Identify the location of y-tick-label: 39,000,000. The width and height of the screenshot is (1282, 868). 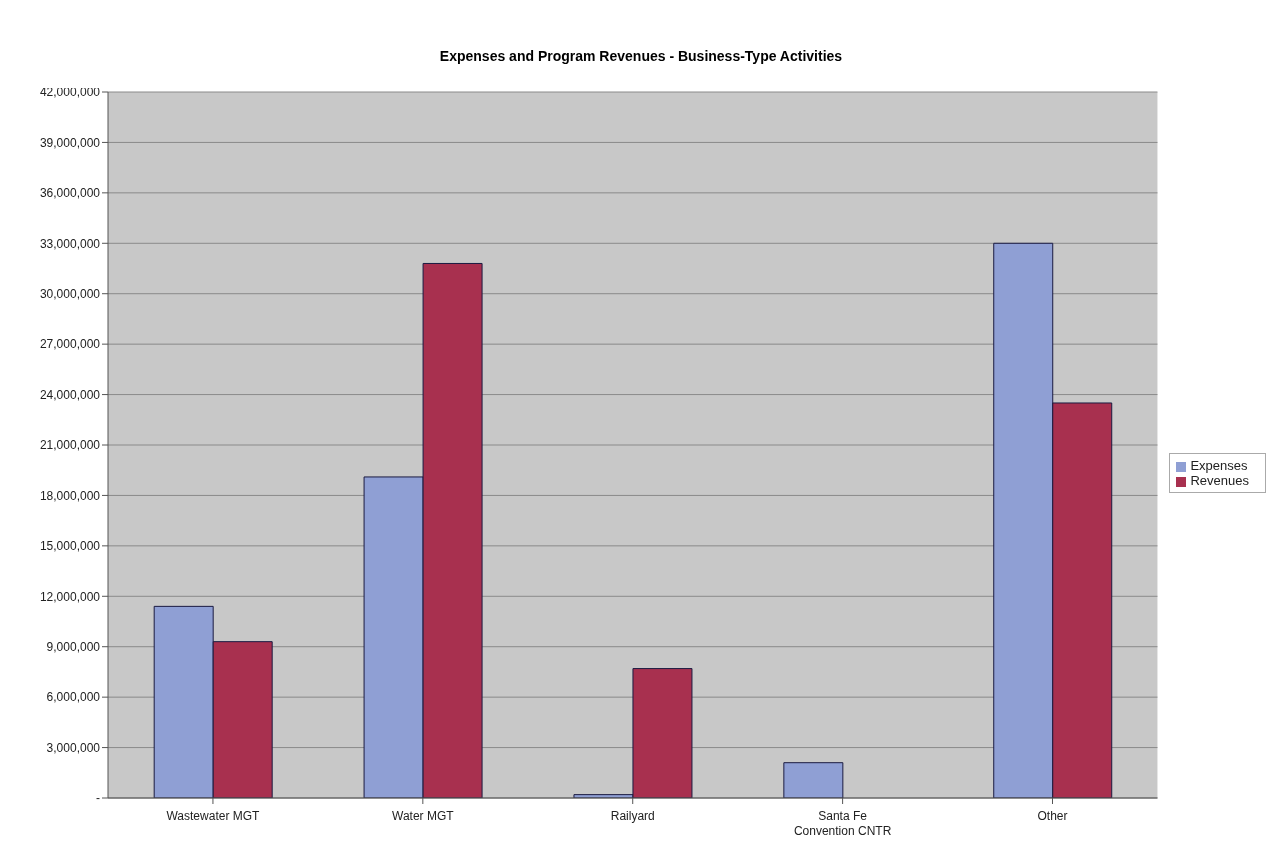
(70, 142).